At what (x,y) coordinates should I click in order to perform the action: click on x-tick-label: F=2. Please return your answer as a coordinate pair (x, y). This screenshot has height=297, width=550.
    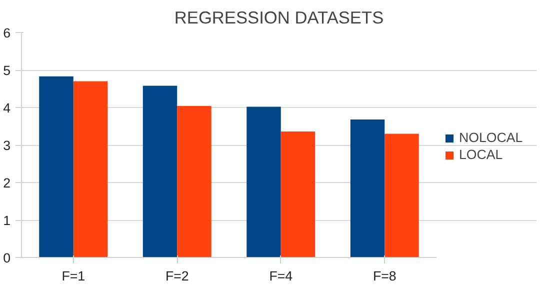
    Looking at the image, I should click on (177, 276).